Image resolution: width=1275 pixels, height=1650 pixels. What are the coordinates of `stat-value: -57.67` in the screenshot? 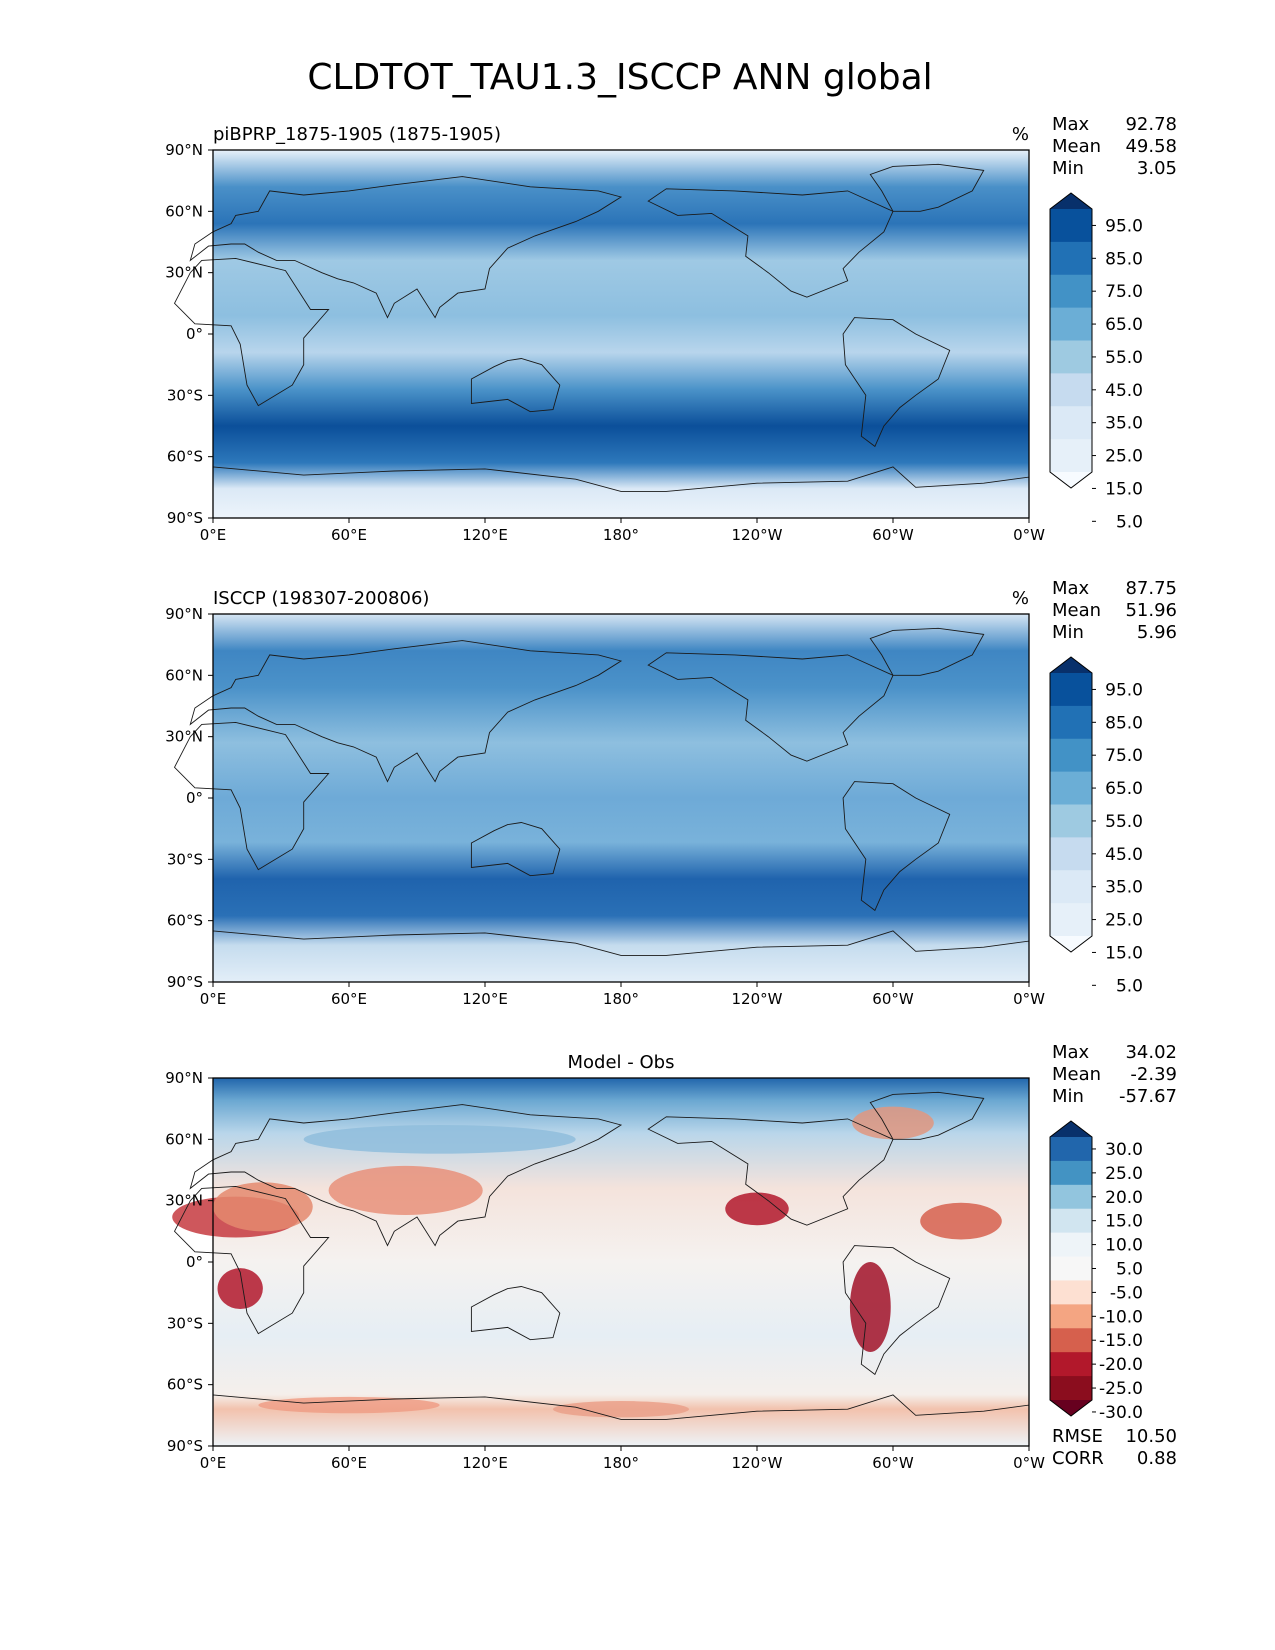 It's located at (1148, 1096).